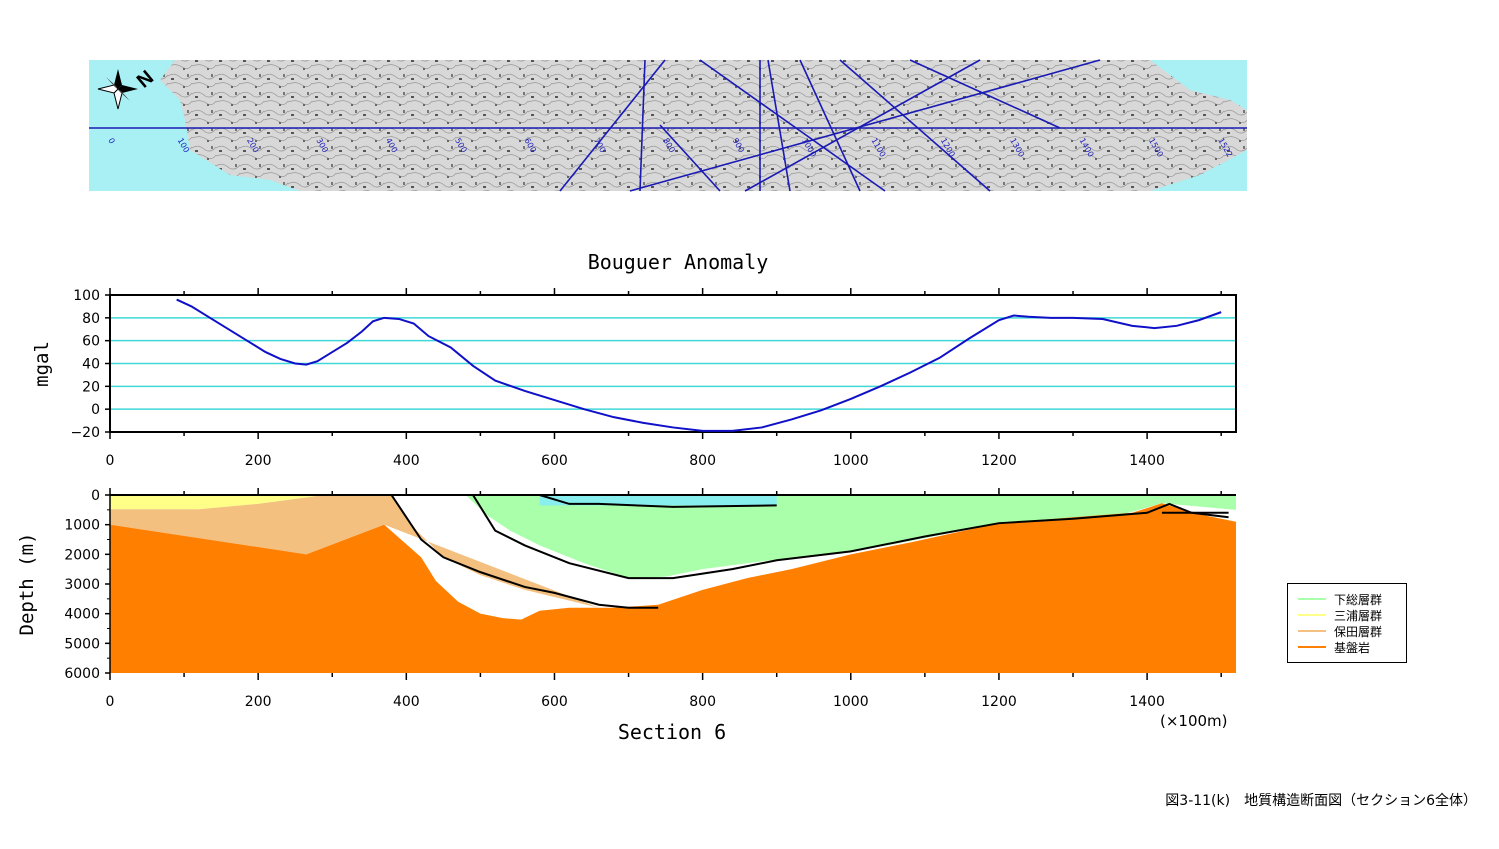 This screenshot has height=849, width=1499. What do you see at coordinates (1358, 632) in the screenshot?
I see `legend-label: 保田層群` at bounding box center [1358, 632].